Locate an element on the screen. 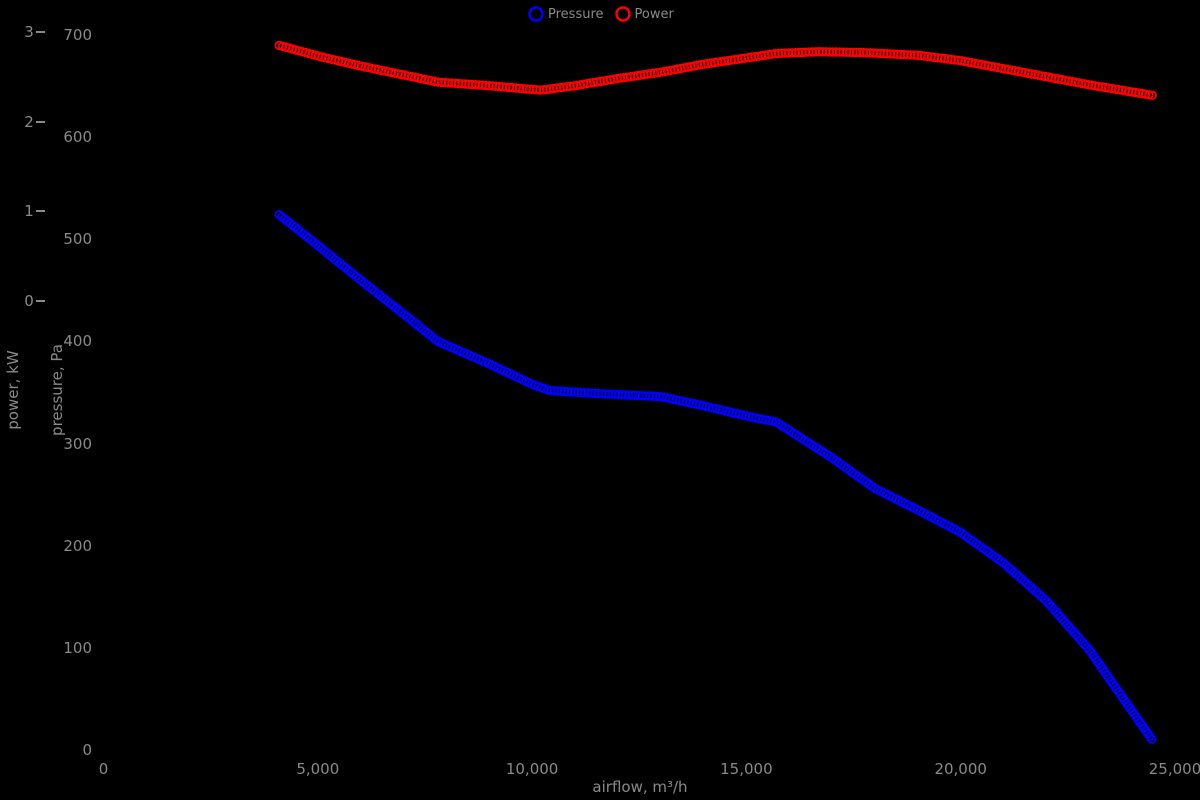  x-axis-tick-label: 25,000 is located at coordinates (1174, 769).